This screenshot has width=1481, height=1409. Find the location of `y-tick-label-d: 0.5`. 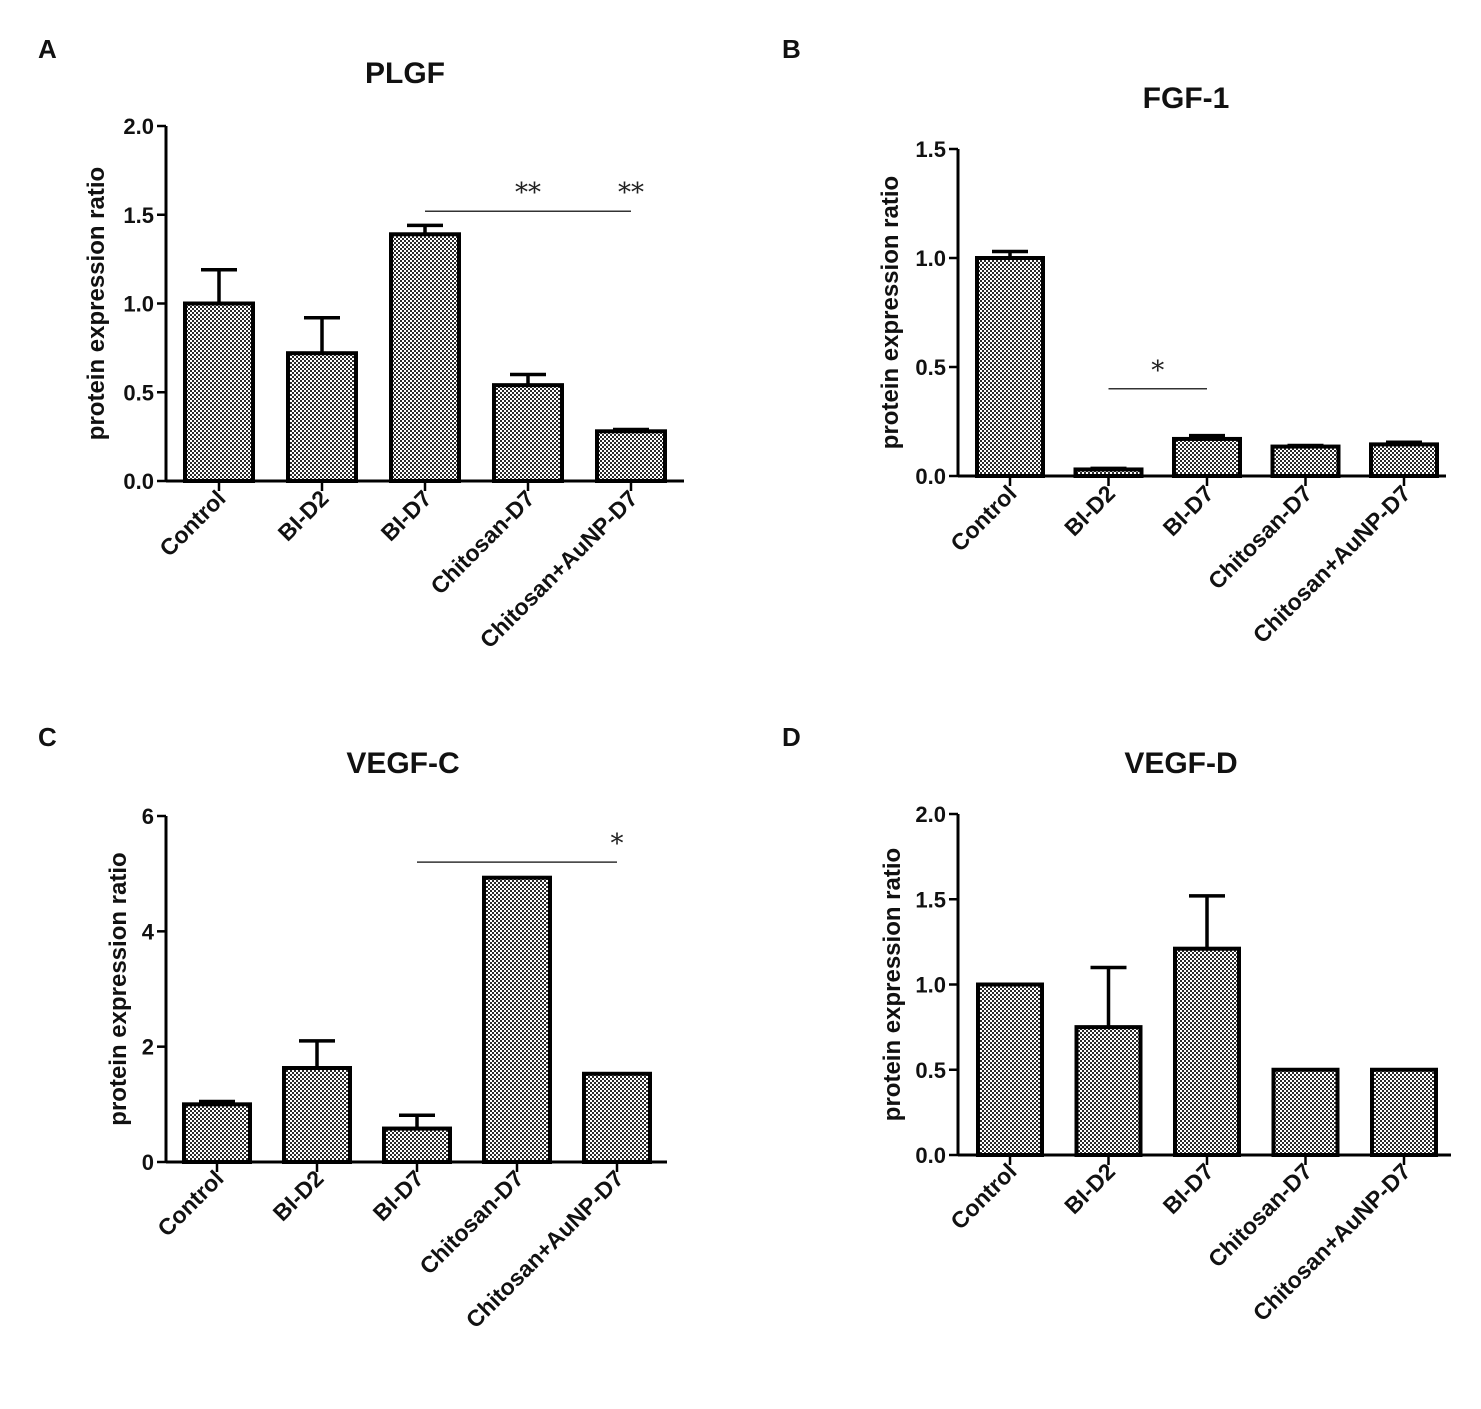

y-tick-label-d: 0.5 is located at coordinates (930, 1070).